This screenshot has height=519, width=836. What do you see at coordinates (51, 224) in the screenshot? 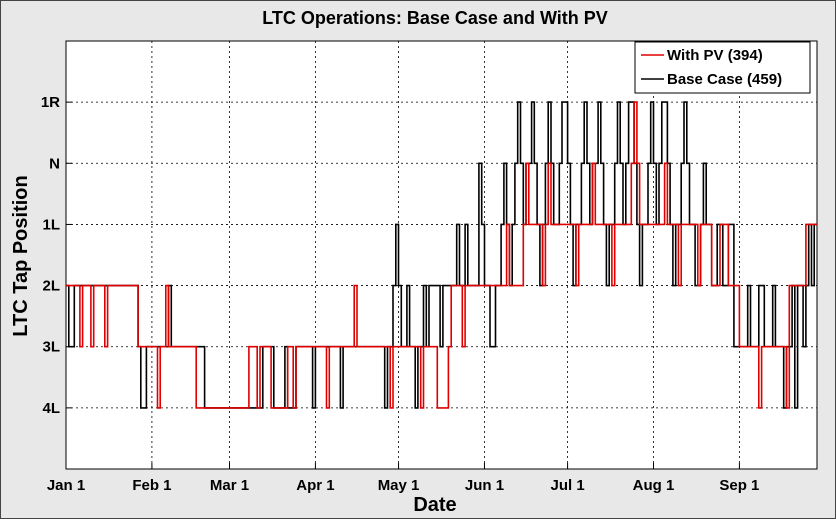
I see `y-tick-label: 1L` at bounding box center [51, 224].